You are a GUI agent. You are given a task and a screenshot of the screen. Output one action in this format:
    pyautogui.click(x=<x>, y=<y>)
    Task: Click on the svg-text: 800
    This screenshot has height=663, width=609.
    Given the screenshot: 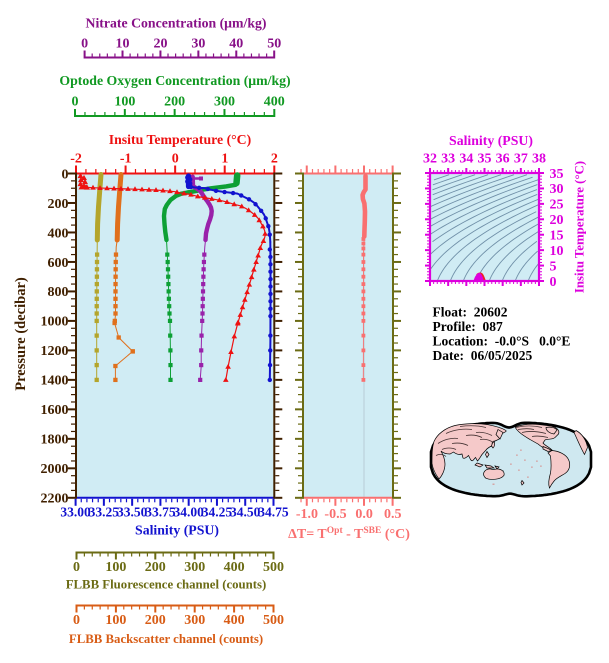 What is the action you would take?
    pyautogui.click(x=58, y=292)
    